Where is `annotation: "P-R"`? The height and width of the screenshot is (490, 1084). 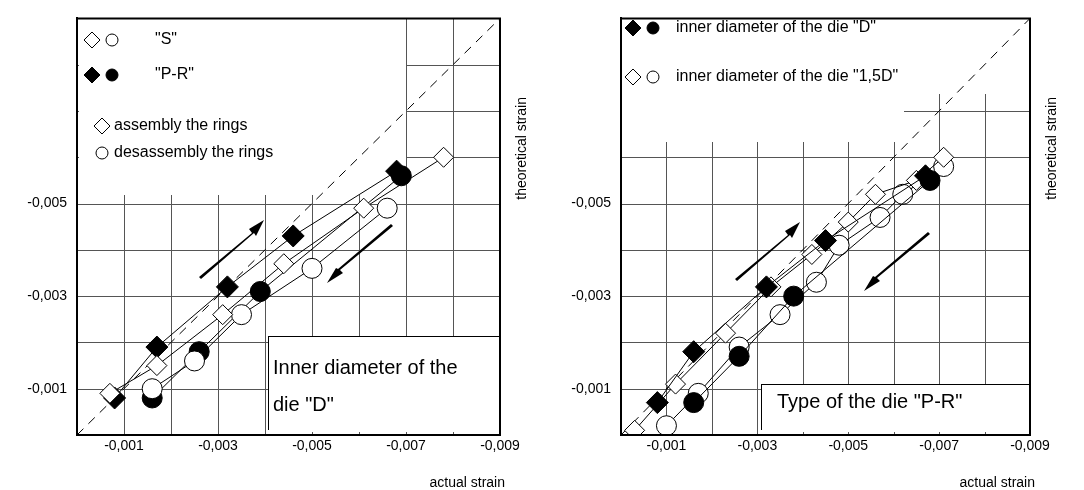
annotation: "P-R" is located at coordinates (174, 74).